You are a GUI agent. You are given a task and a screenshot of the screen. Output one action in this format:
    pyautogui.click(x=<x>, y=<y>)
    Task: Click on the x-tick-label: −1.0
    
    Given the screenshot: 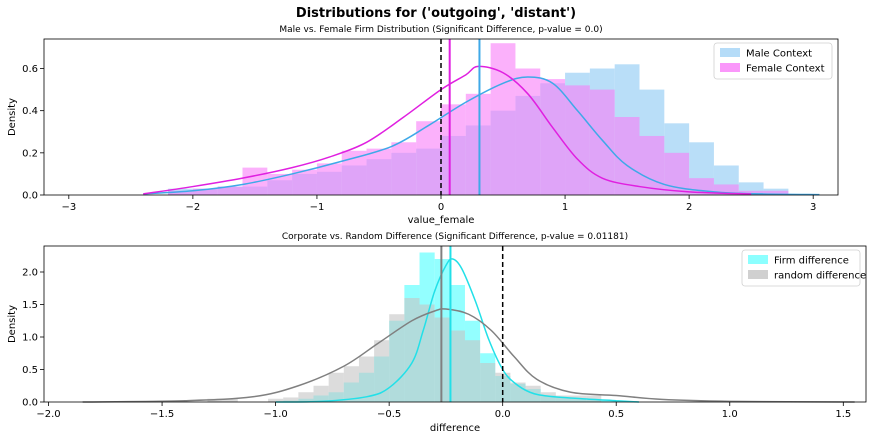 What is the action you would take?
    pyautogui.click(x=275, y=414)
    